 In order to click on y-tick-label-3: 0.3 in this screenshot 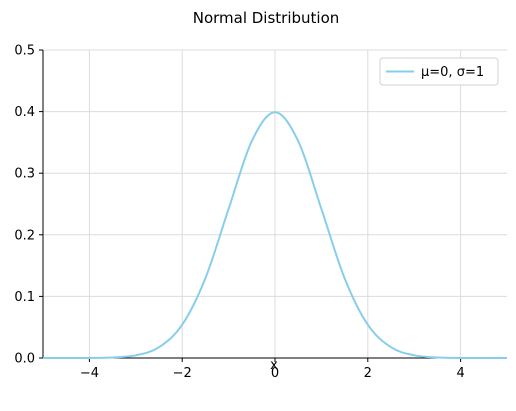, I will do `click(24, 174)`.